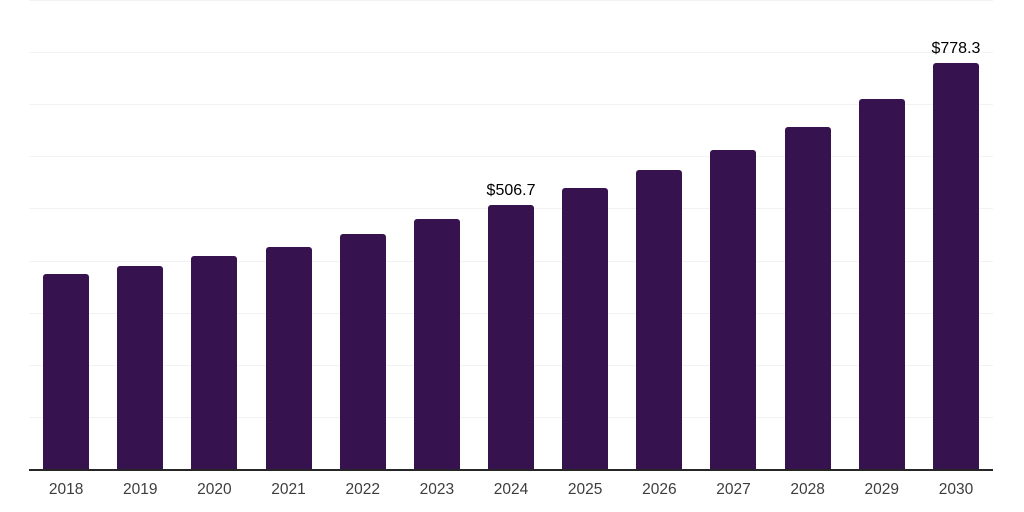  What do you see at coordinates (214, 362) in the screenshot?
I see `bar-2020` at bounding box center [214, 362].